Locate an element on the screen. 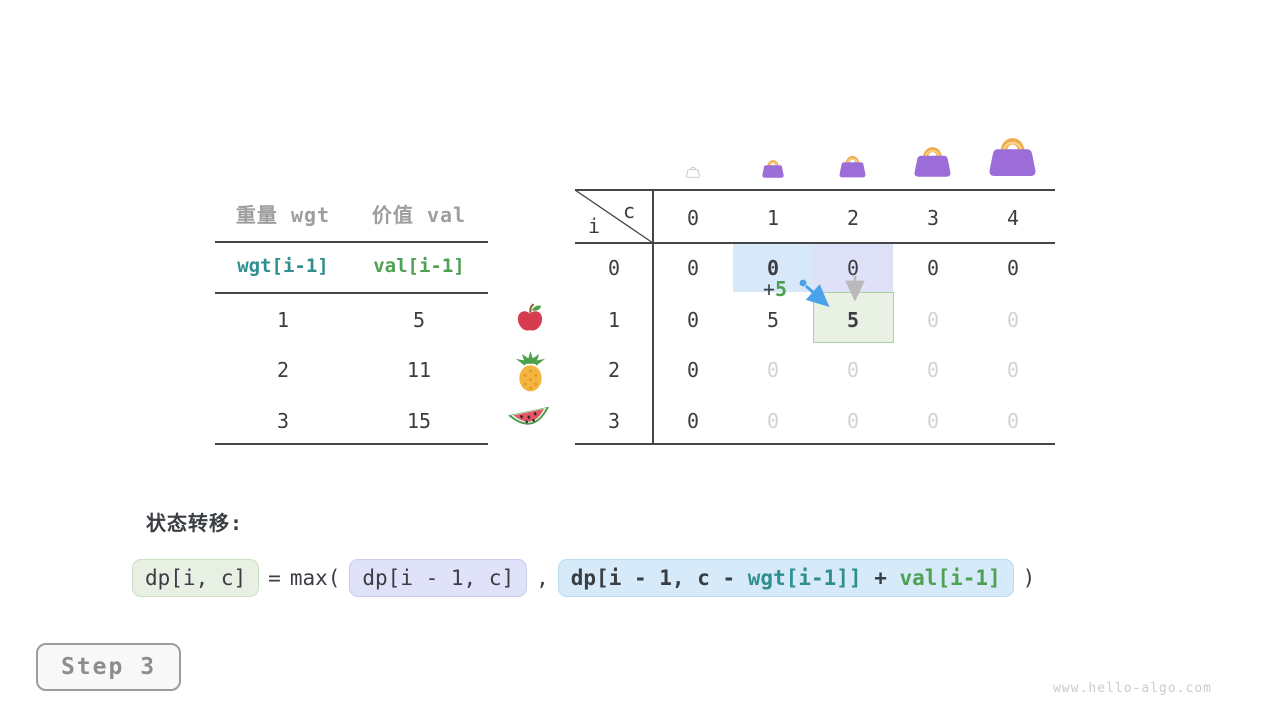 Image resolution: width=1280 pixels, height=720 pixels. dp-cell: 5 is located at coordinates (773, 320).